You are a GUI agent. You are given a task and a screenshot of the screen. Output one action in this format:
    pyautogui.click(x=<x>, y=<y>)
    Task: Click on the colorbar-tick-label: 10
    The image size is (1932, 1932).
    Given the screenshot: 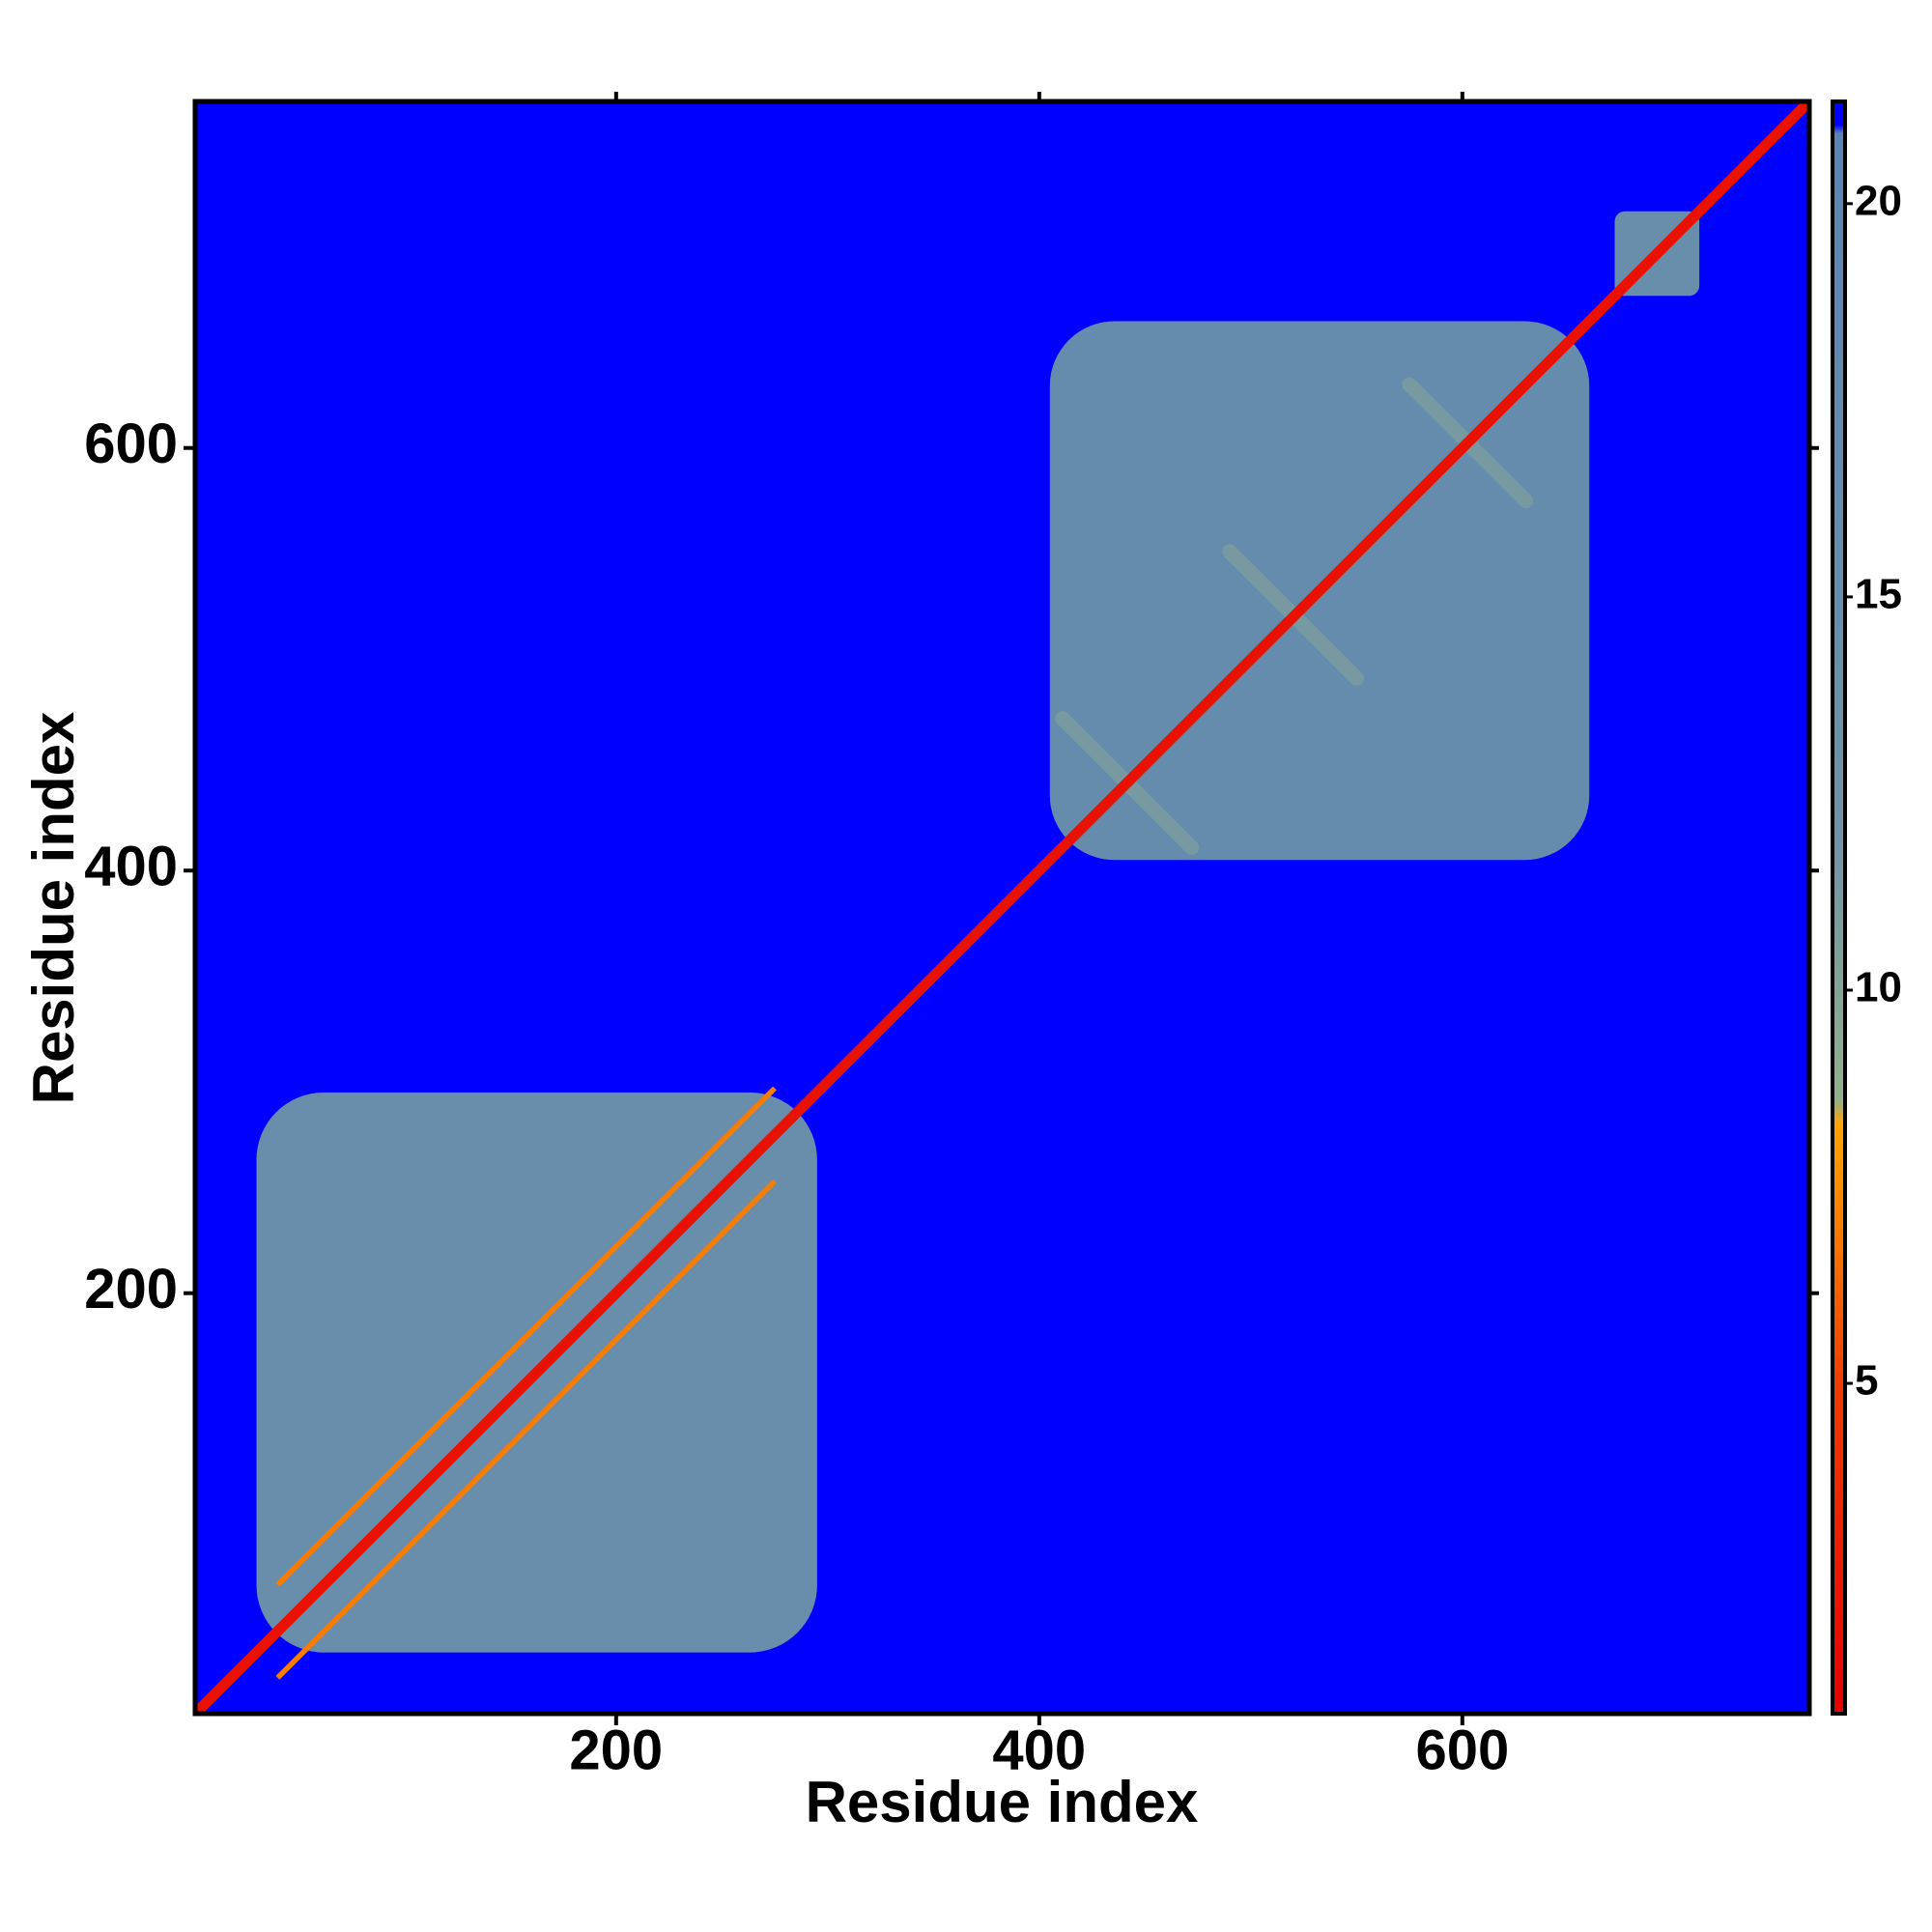 What is the action you would take?
    pyautogui.click(x=1878, y=987)
    